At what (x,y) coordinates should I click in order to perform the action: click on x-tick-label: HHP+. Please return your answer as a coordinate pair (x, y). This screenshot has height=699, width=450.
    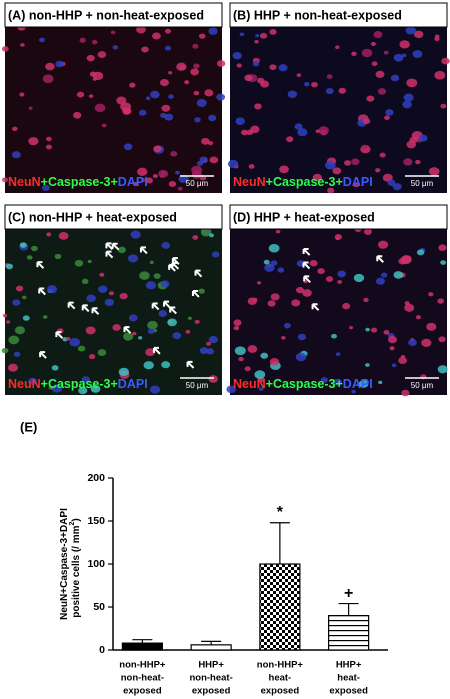
    Looking at the image, I should click on (349, 665).